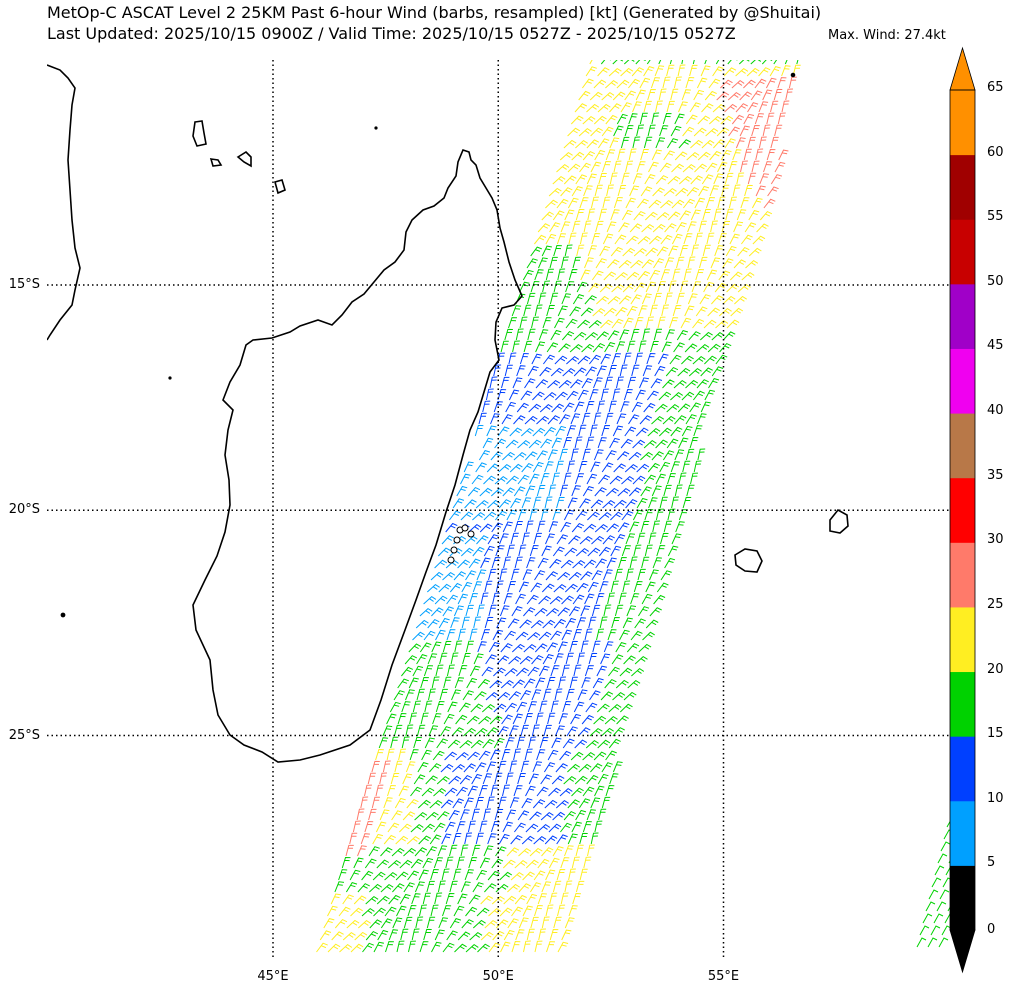 The width and height of the screenshot is (1009, 989). I want to click on colorbar-tick-label: 15, so click(995, 734).